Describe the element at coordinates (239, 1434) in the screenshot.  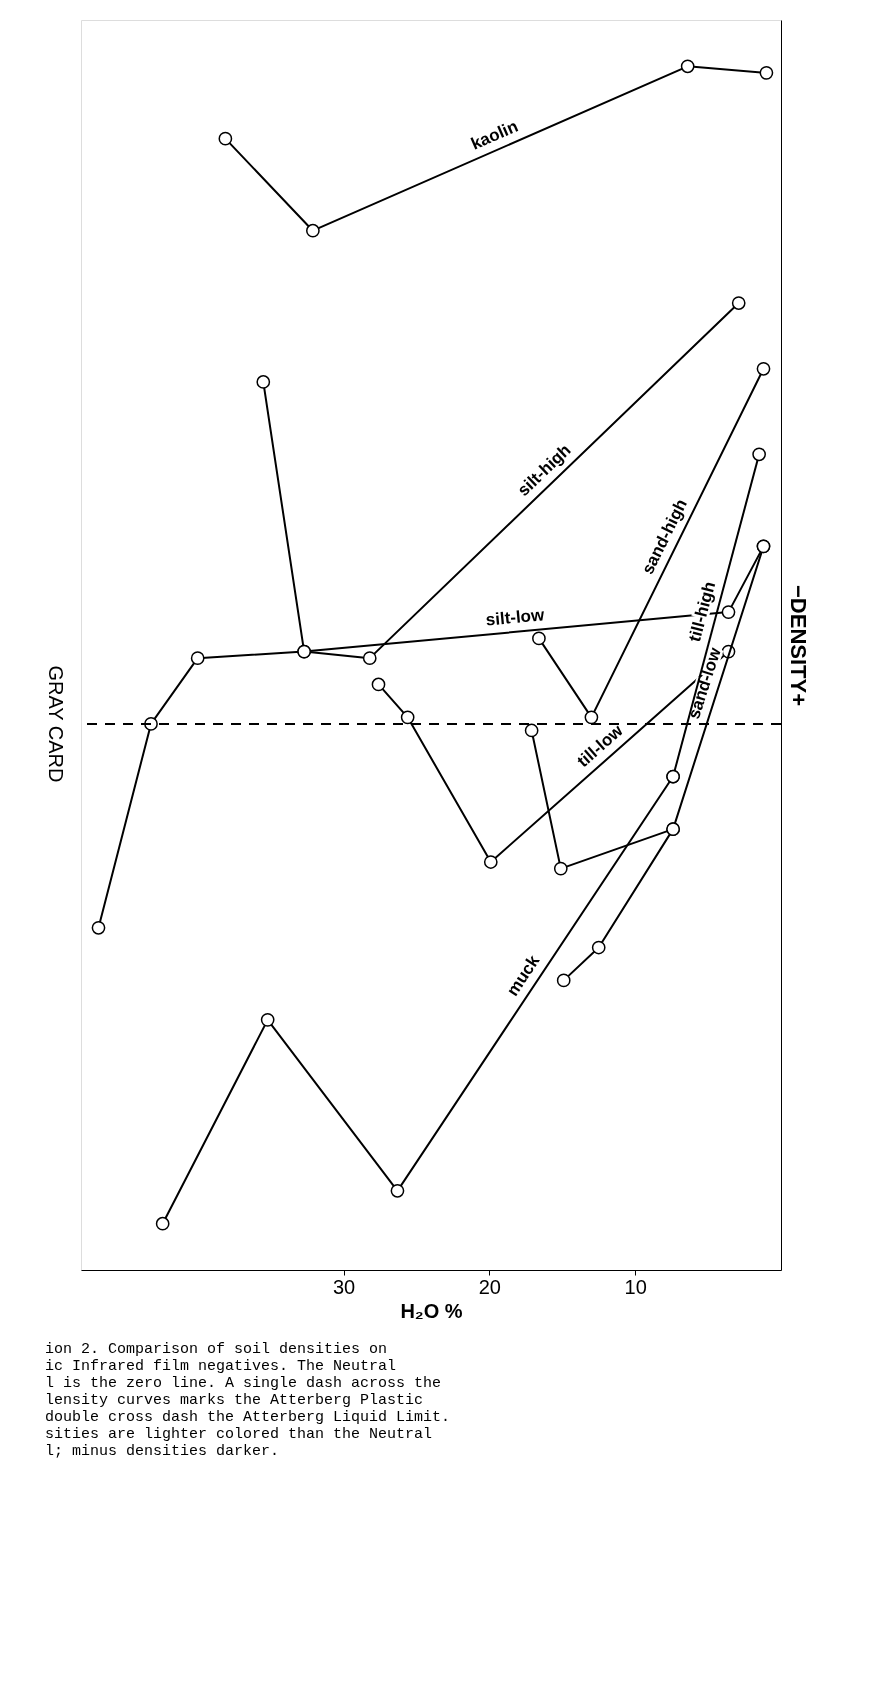
I see `text: sities are lighter colored than the Neutral` at that location.